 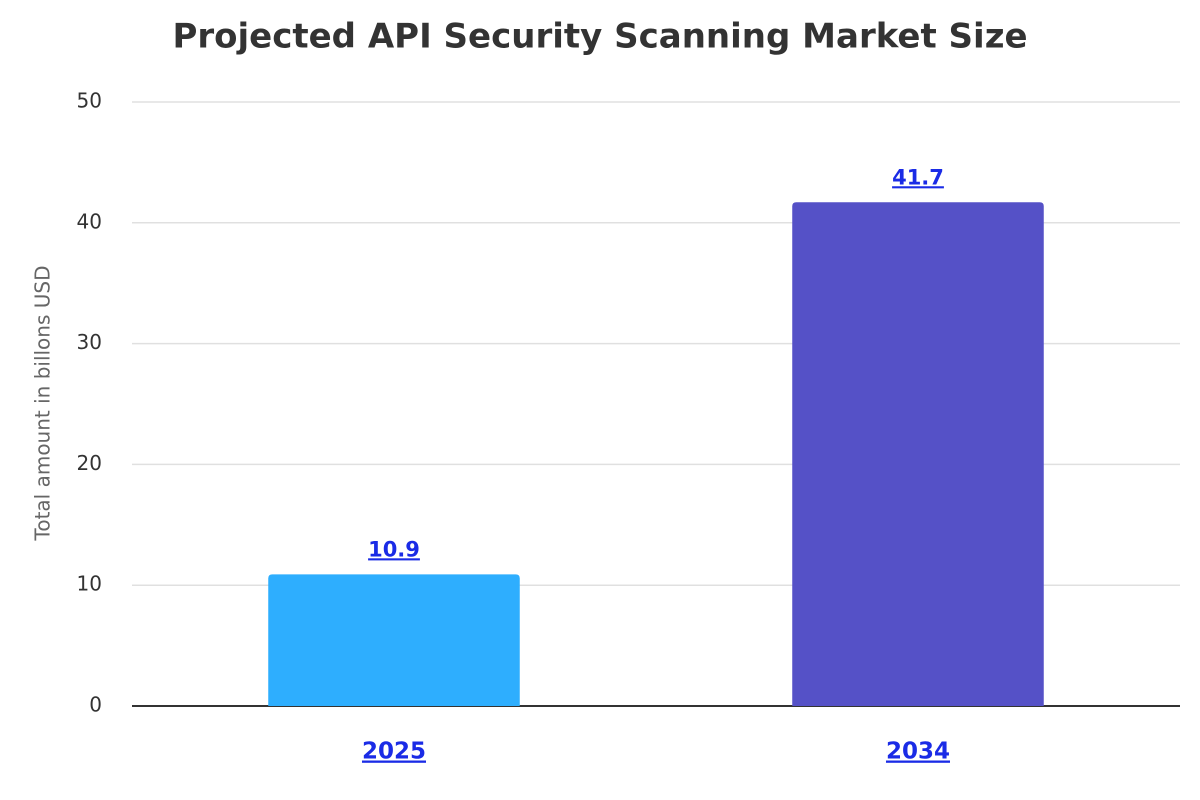 I want to click on y-axis-label: Total amount in billons USD, so click(x=43, y=404).